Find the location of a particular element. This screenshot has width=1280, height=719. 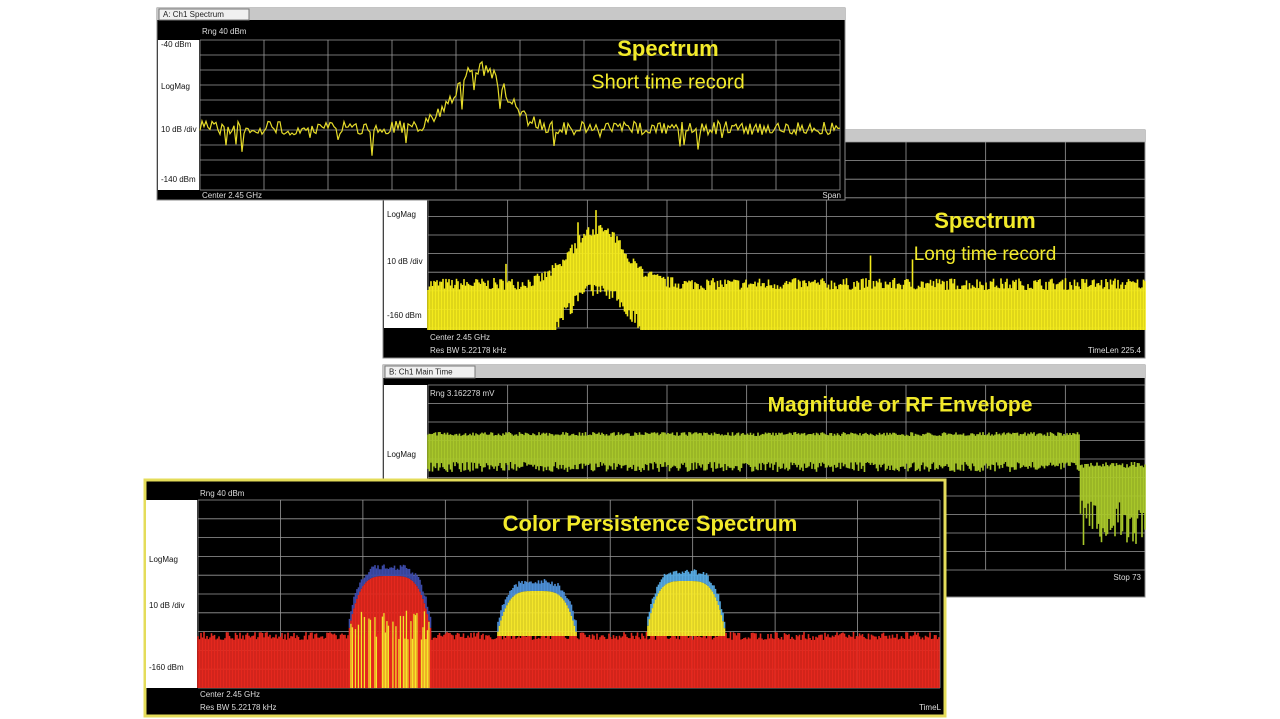

footer-label: TimeLen 225.4 is located at coordinates (1115, 350).